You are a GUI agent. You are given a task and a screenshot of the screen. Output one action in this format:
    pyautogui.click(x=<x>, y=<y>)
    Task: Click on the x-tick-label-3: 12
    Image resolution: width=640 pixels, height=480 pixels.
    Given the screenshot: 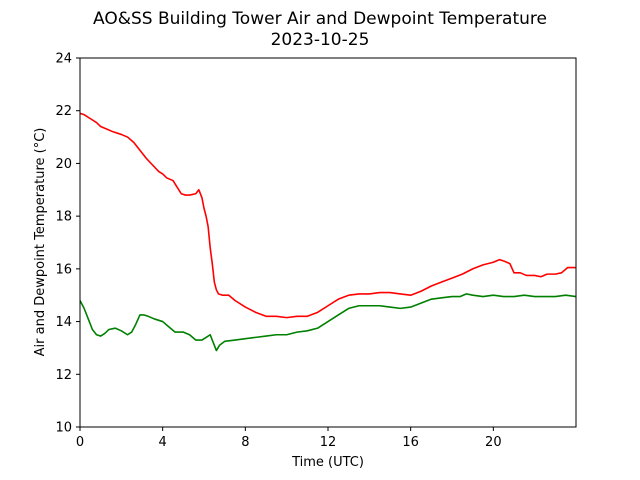 What is the action you would take?
    pyautogui.click(x=328, y=442)
    